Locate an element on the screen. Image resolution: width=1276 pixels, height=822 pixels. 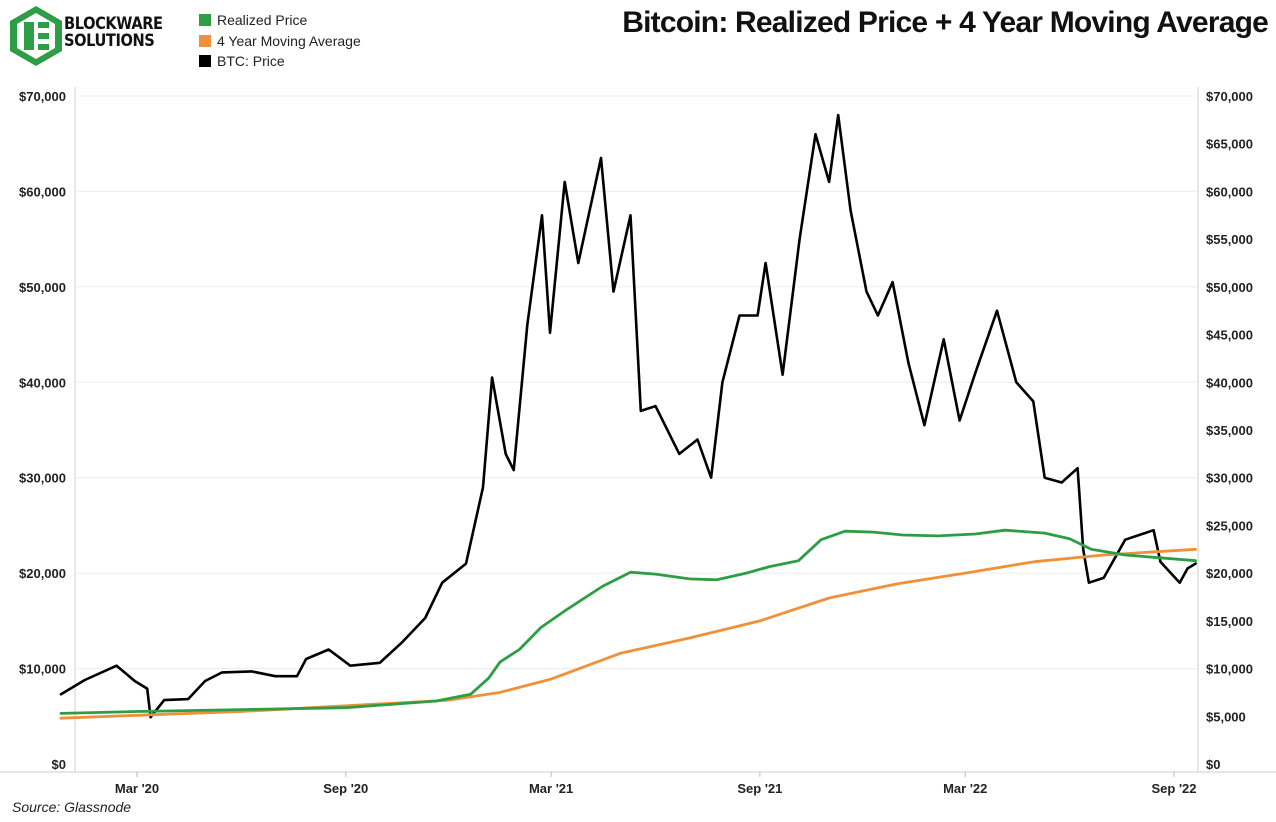
logo-mark is located at coordinates (36, 36).